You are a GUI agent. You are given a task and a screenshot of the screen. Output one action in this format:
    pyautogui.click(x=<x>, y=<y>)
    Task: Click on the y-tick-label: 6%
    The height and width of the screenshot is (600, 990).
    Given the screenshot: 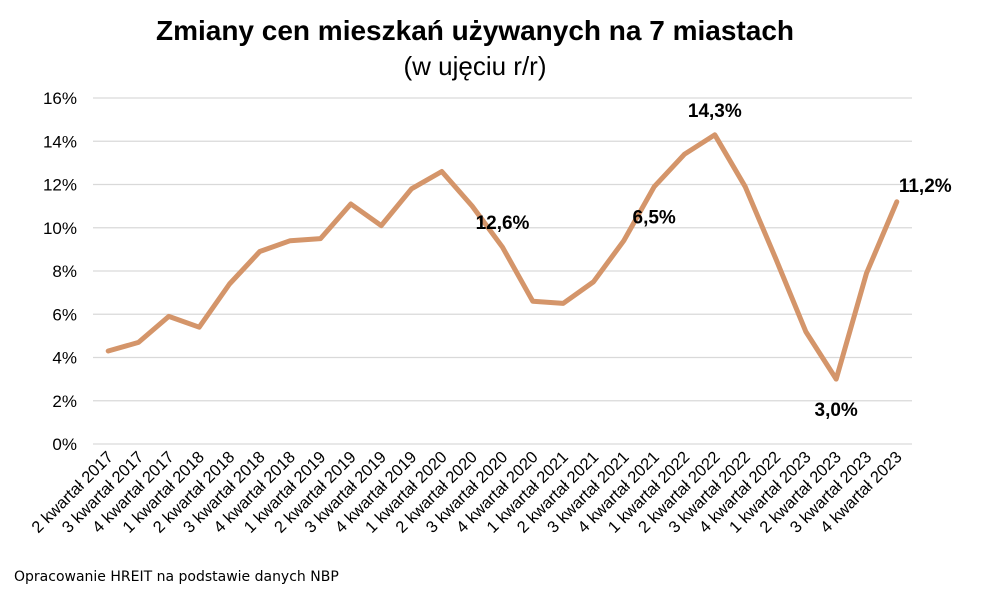 What is the action you would take?
    pyautogui.click(x=64, y=314)
    